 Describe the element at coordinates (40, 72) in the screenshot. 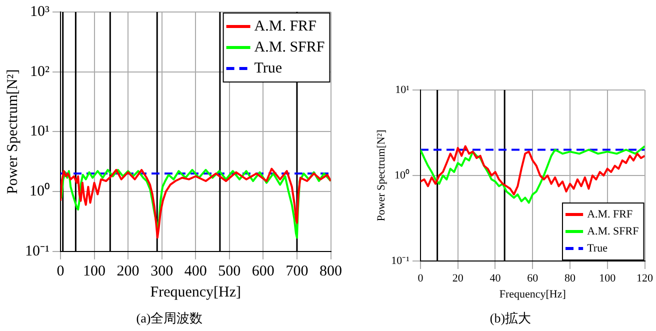

I see `y-tick-label: 10²` at that location.